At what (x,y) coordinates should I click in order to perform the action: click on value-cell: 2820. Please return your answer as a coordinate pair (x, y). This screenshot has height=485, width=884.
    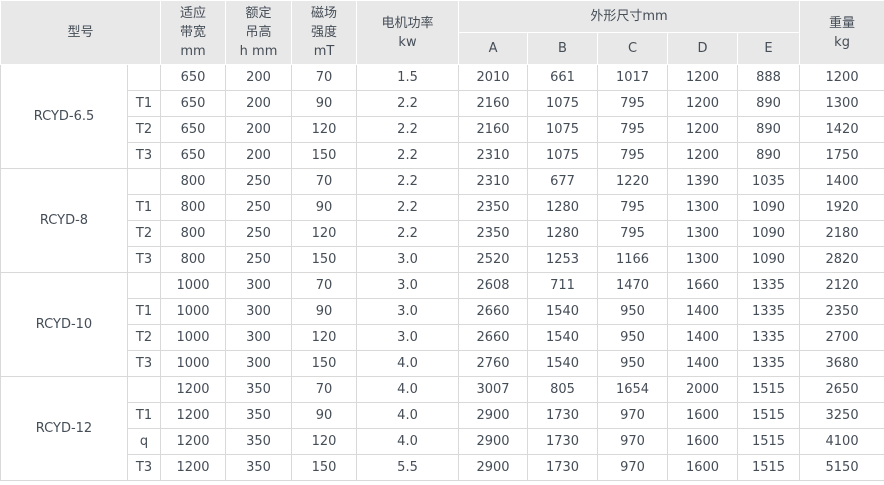
    Looking at the image, I should click on (841, 259).